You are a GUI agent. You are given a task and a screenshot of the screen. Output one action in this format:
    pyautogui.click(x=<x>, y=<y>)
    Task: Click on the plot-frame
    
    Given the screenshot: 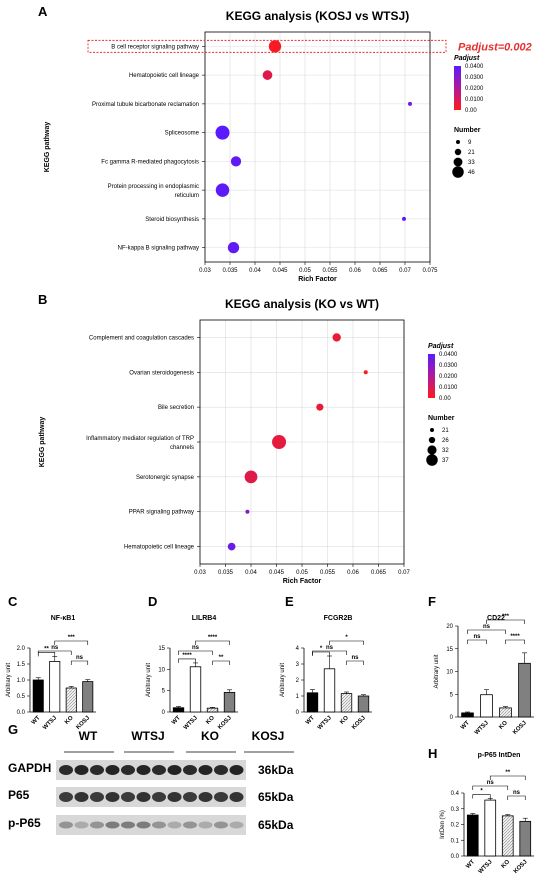 What is the action you would take?
    pyautogui.click(x=302, y=442)
    